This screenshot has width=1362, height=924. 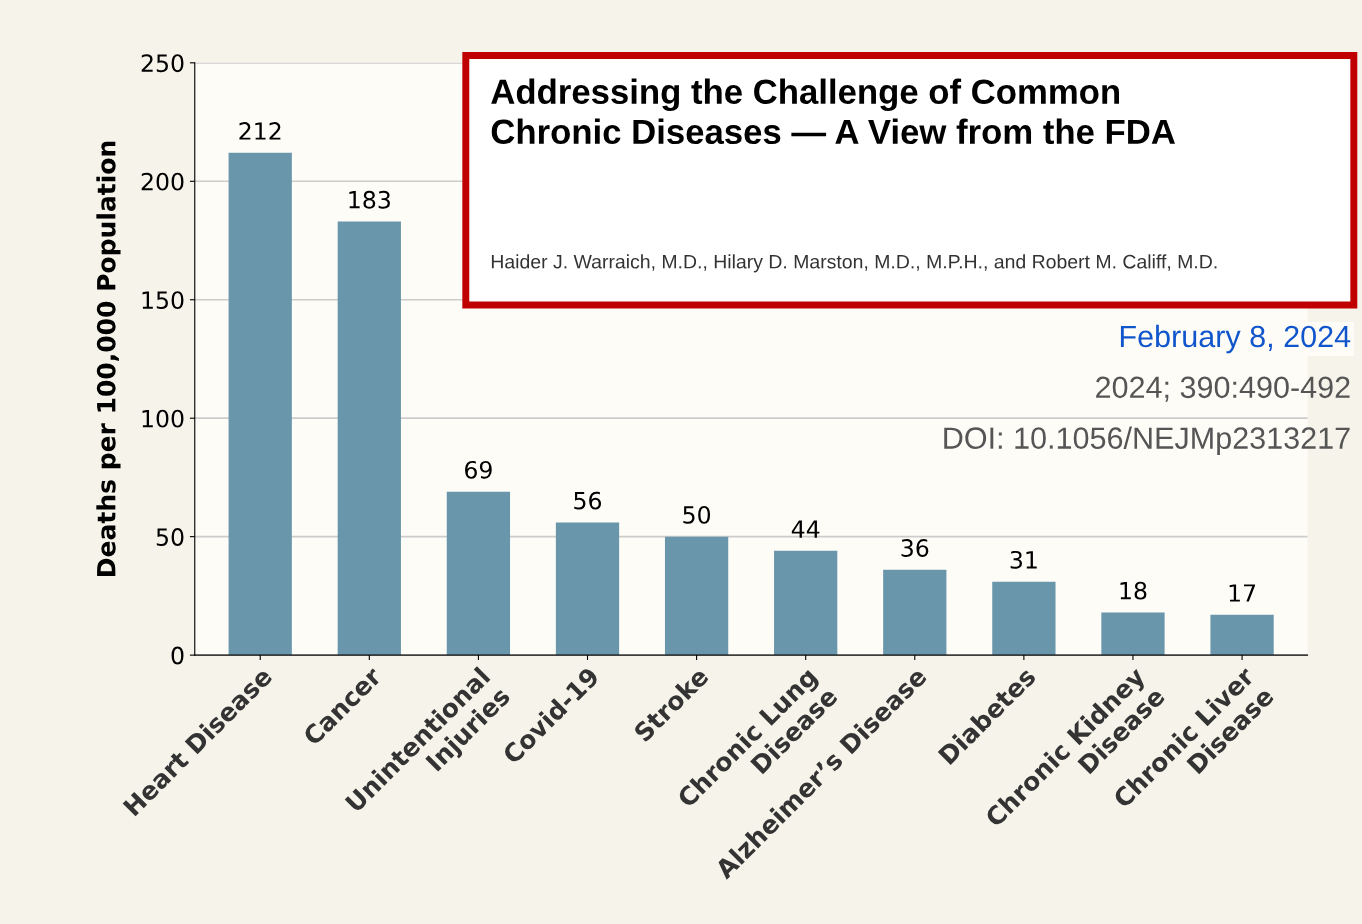 What do you see at coordinates (833, 111) in the screenshot?
I see `text: Addressing the Challenge of Common Chronic Diseases — A View from the FDA` at bounding box center [833, 111].